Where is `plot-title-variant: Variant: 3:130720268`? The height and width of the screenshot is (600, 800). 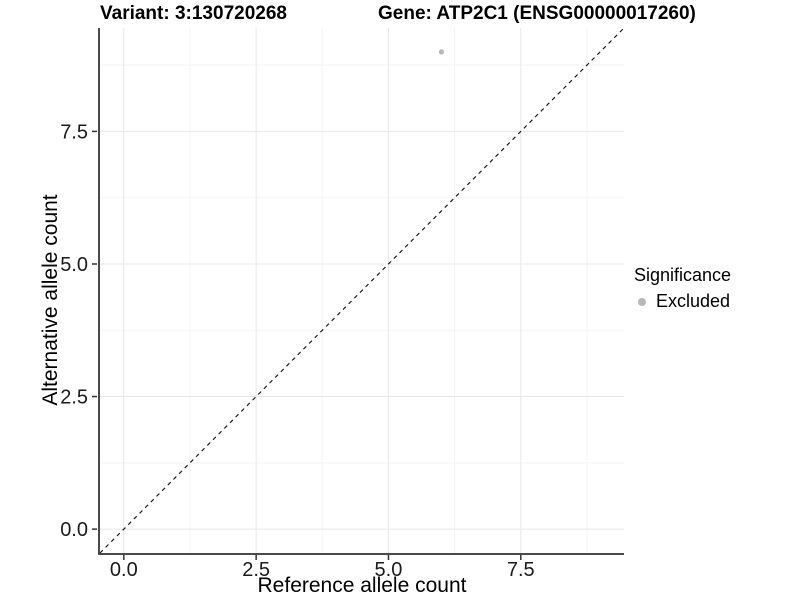
plot-title-variant: Variant: 3:130720268 is located at coordinates (193, 13).